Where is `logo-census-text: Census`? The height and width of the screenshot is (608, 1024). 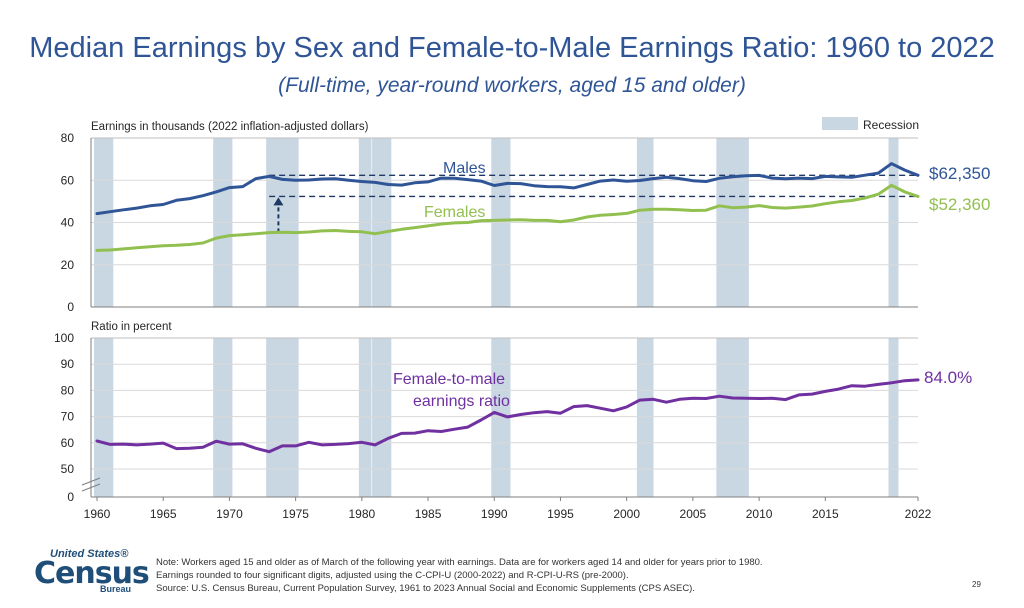 logo-census-text: Census is located at coordinates (92, 573).